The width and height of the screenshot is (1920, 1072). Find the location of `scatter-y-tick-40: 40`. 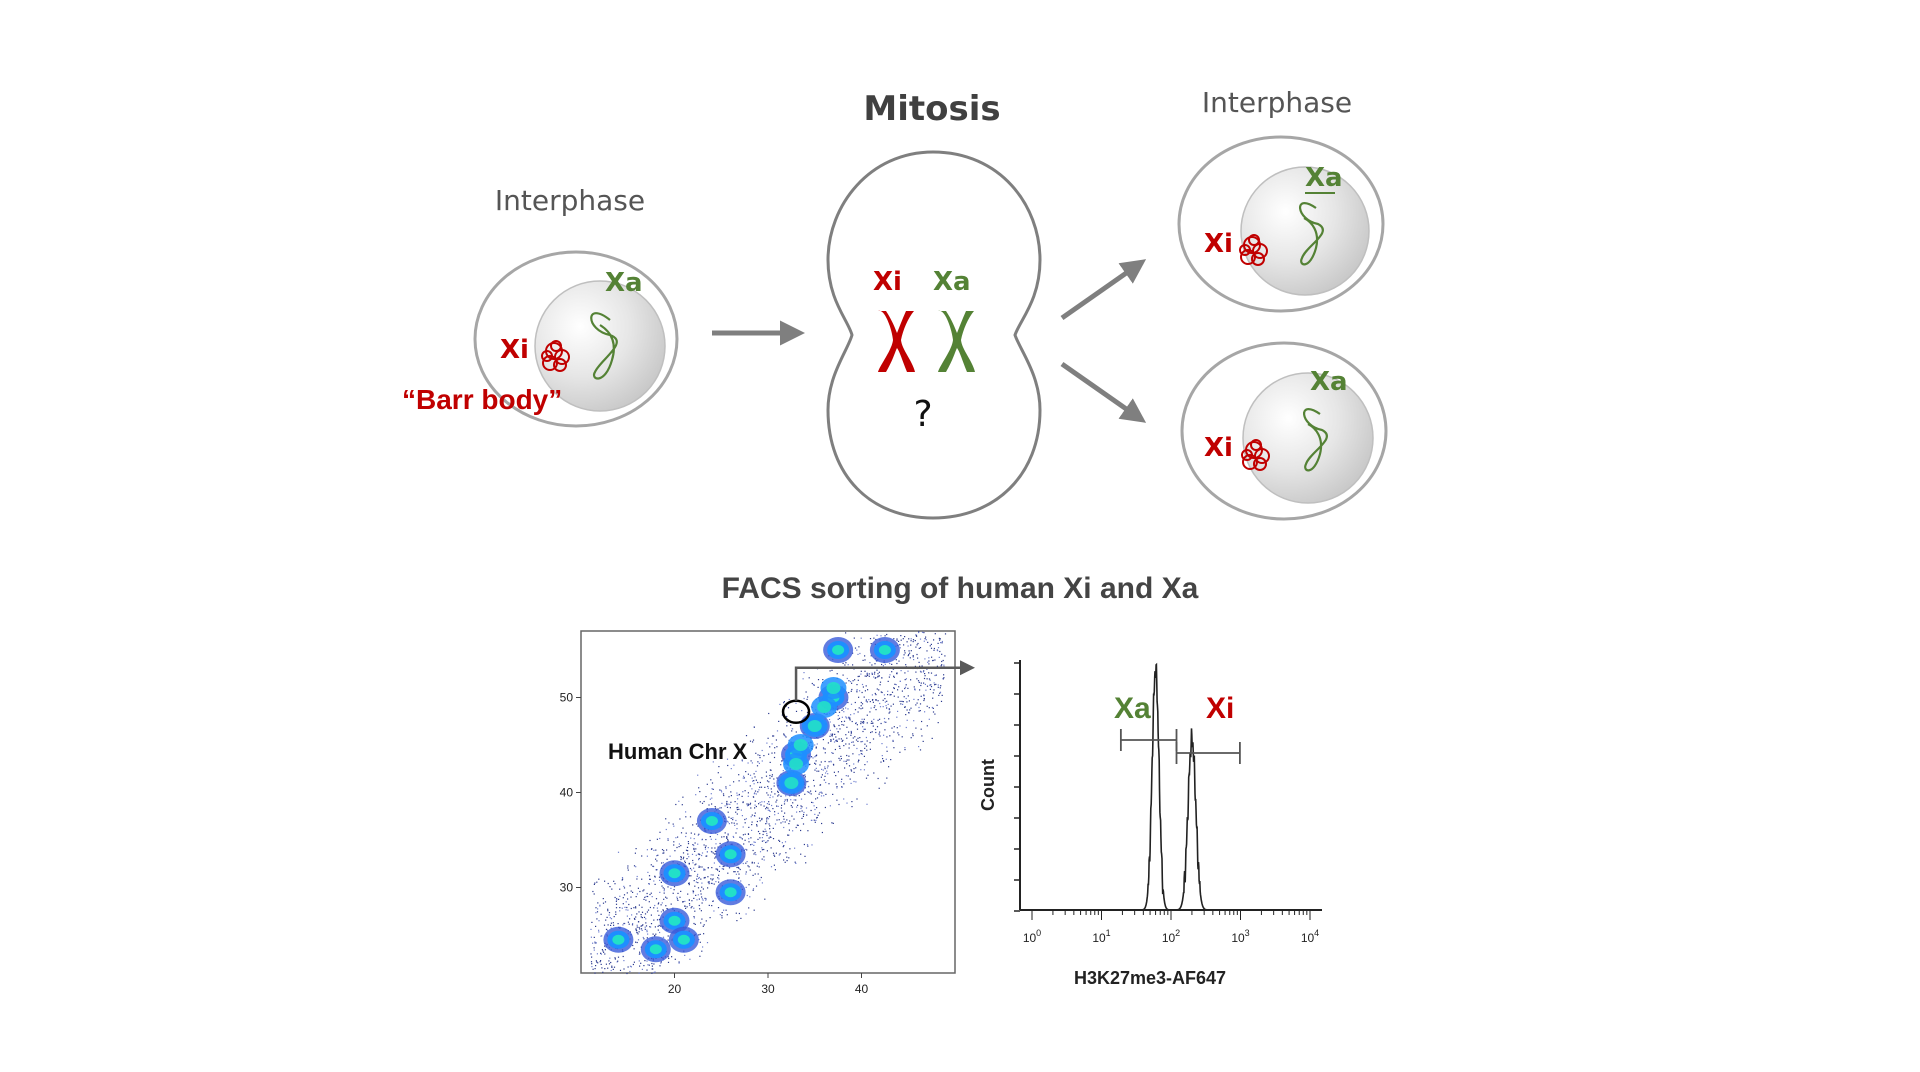

scatter-y-tick-40: 40 is located at coordinates (567, 793).